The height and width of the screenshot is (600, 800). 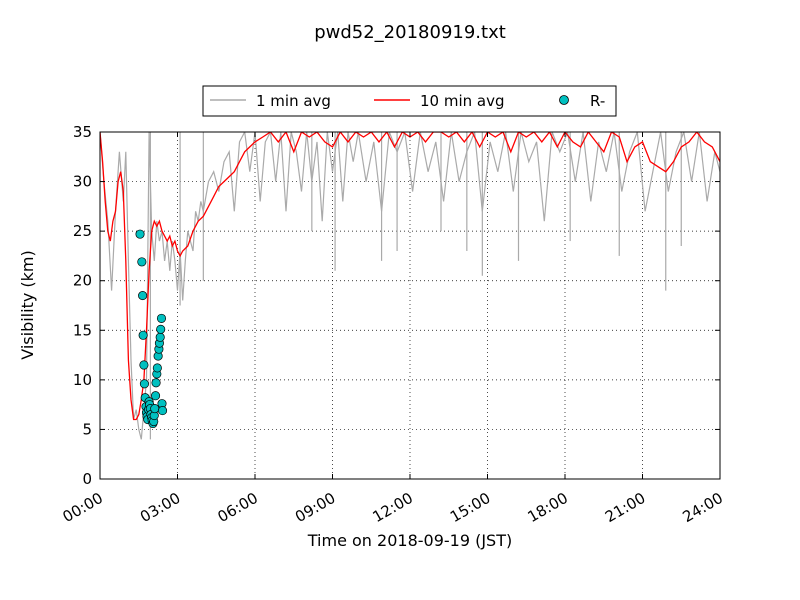 I want to click on y-tick-label: 0, so click(x=87, y=479).